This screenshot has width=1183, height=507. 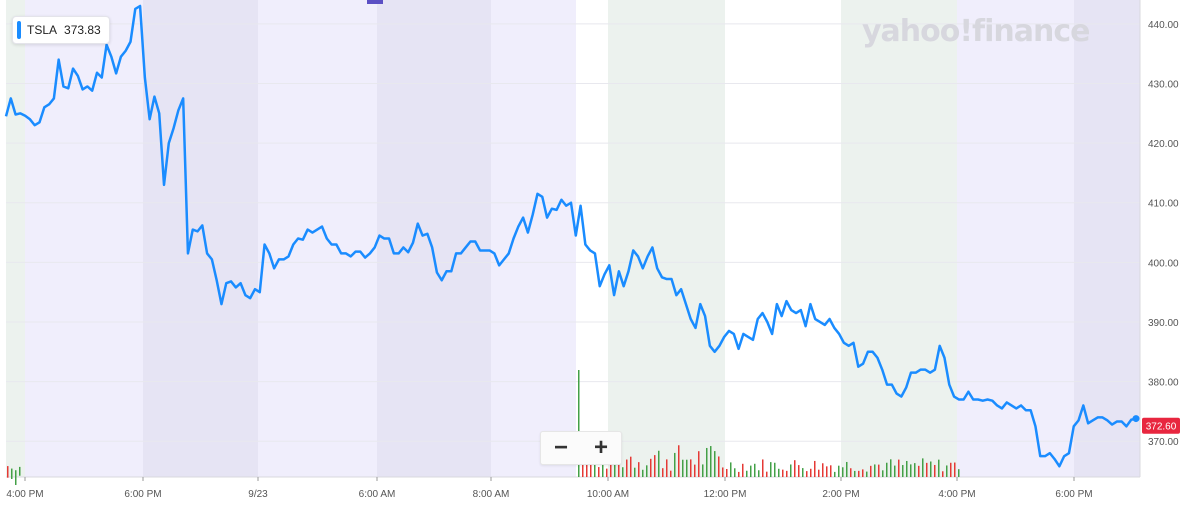 I want to click on range-indicator, so click(x=375, y=2).